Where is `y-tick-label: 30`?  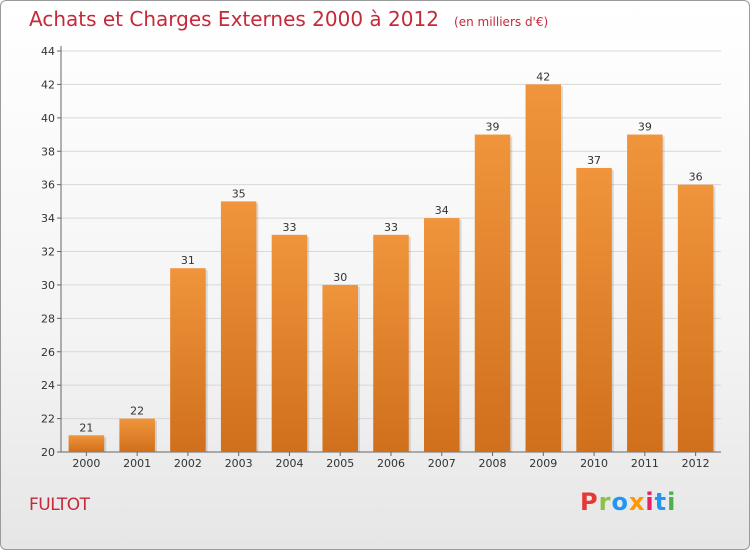 y-tick-label: 30 is located at coordinates (48, 285).